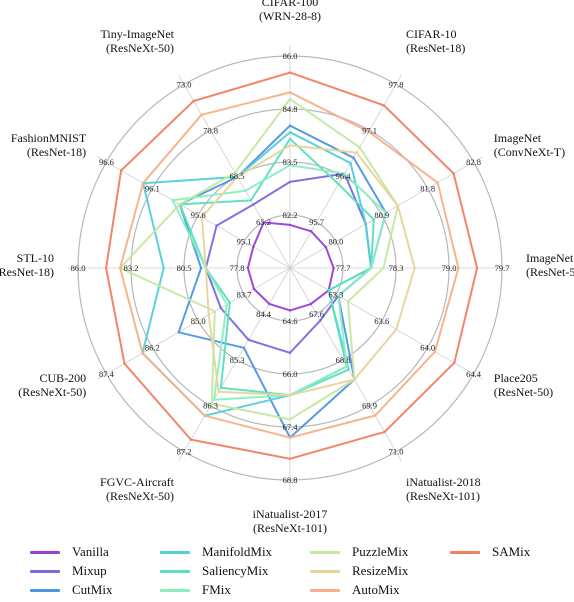 This screenshot has height=602, width=574. I want to click on legend-label: FMix, so click(216, 589).